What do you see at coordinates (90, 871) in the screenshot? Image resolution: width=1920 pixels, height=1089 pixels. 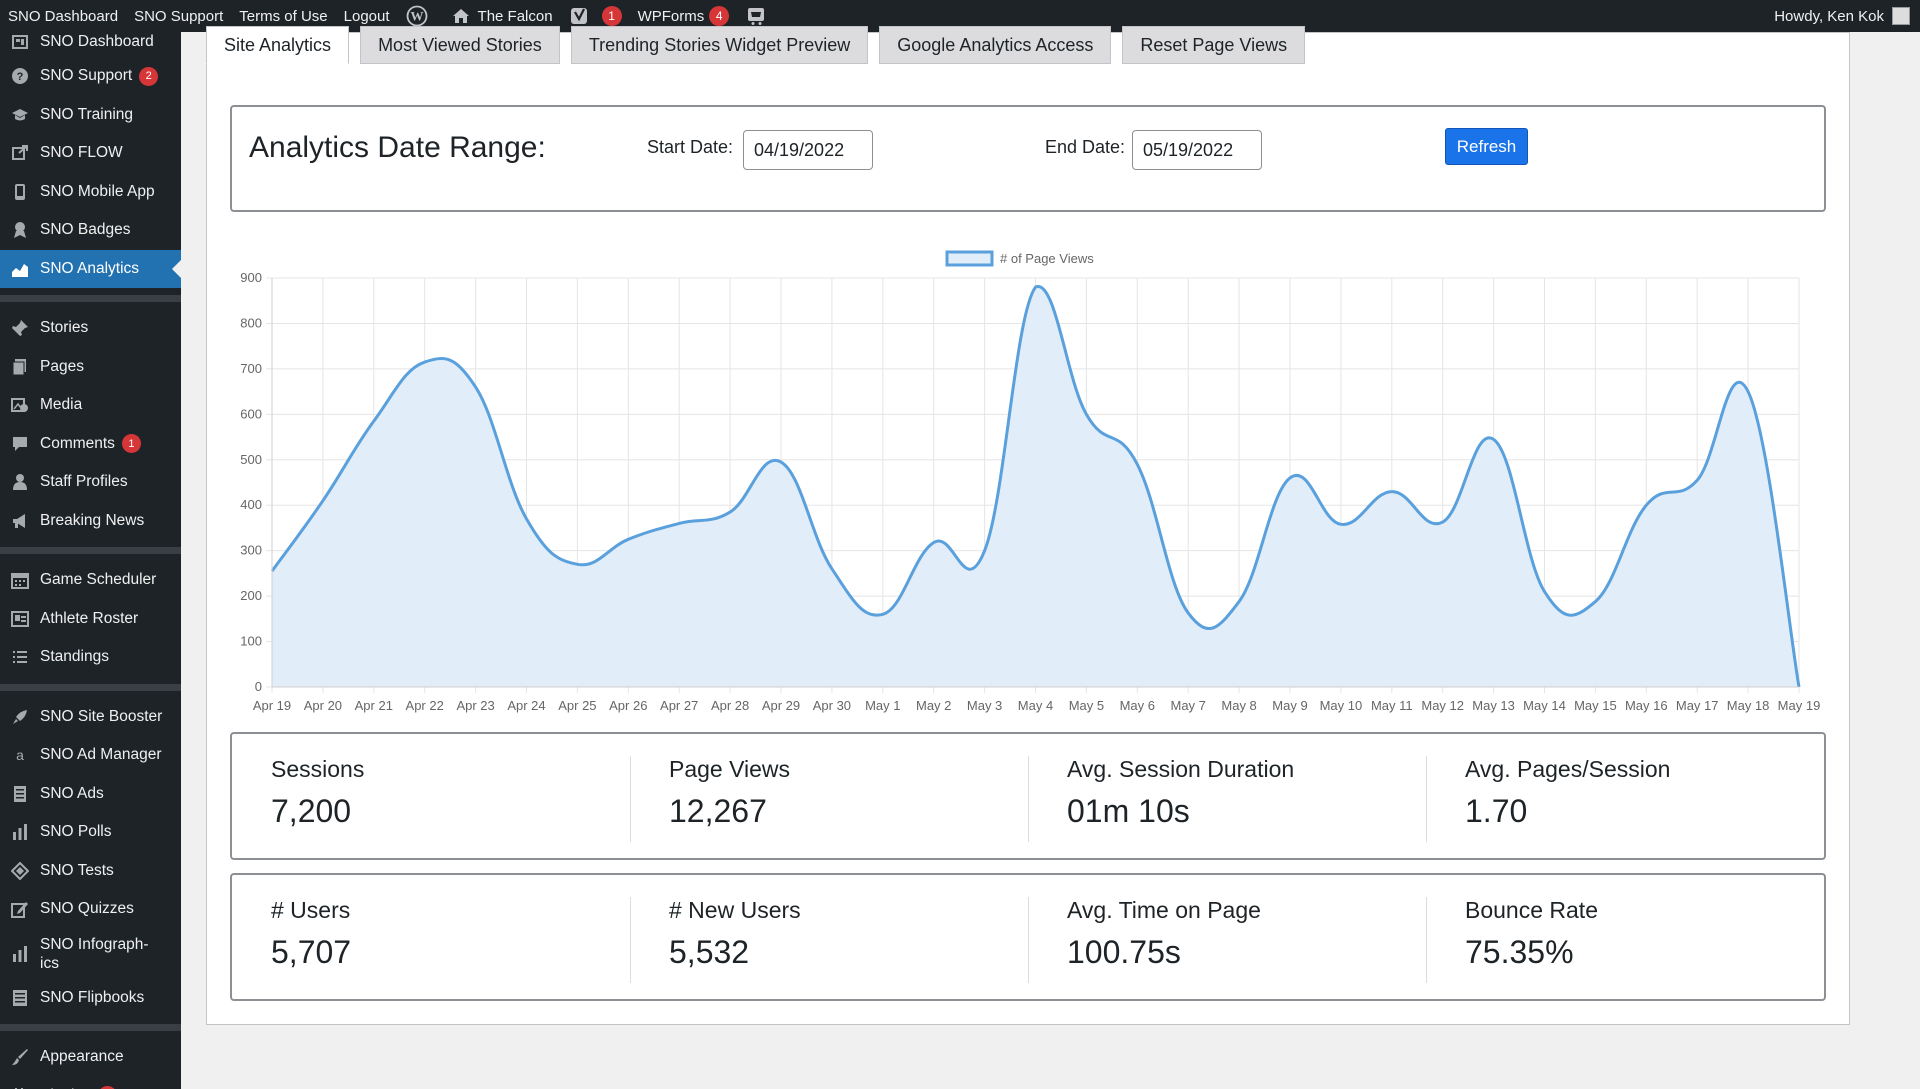 I see `sidebar-item-sno-tests: SNO Tests` at bounding box center [90, 871].